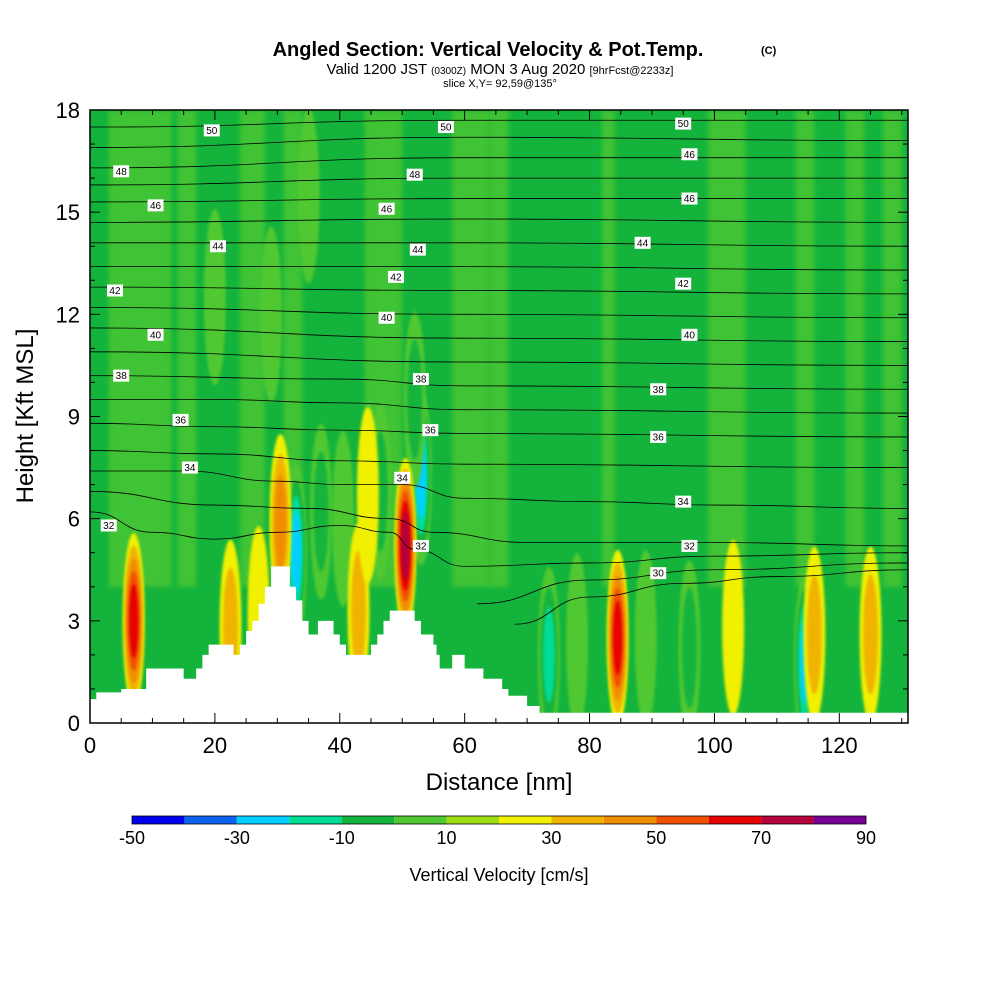  What do you see at coordinates (74, 519) in the screenshot?
I see `y-tick-label: 6` at bounding box center [74, 519].